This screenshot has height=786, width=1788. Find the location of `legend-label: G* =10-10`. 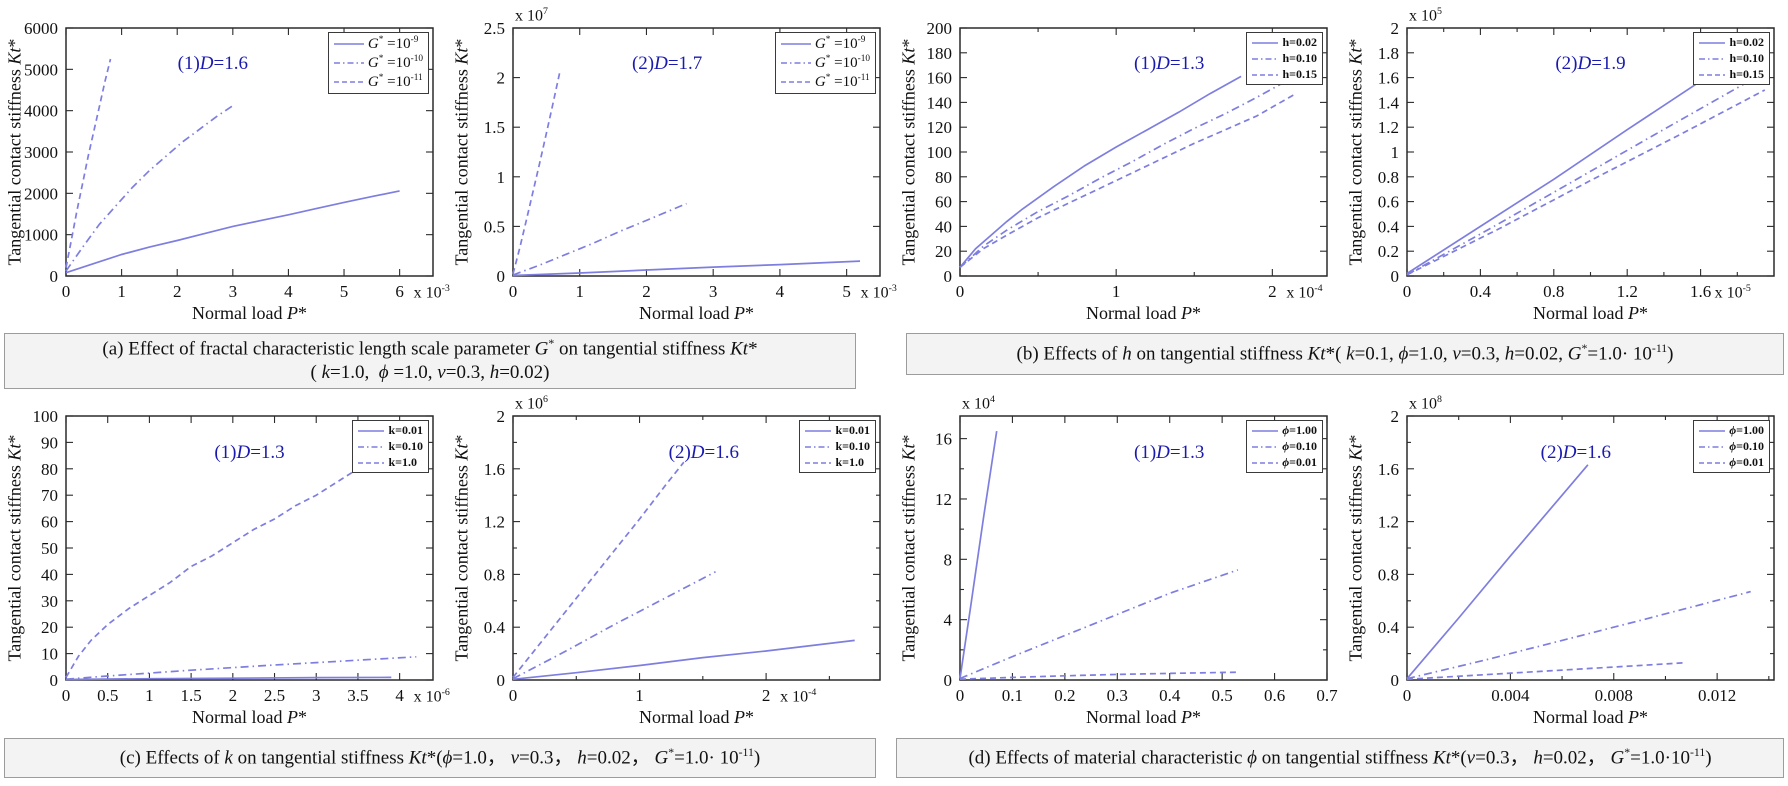

legend-label: G* =10-10 is located at coordinates (395, 62).